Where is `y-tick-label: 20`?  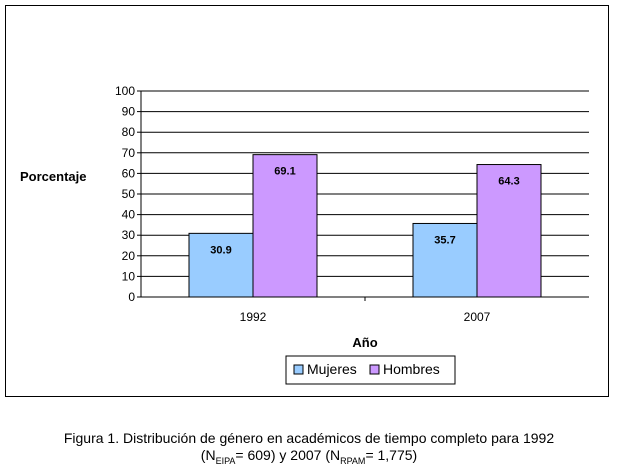 y-tick-label: 20 is located at coordinates (129, 256).